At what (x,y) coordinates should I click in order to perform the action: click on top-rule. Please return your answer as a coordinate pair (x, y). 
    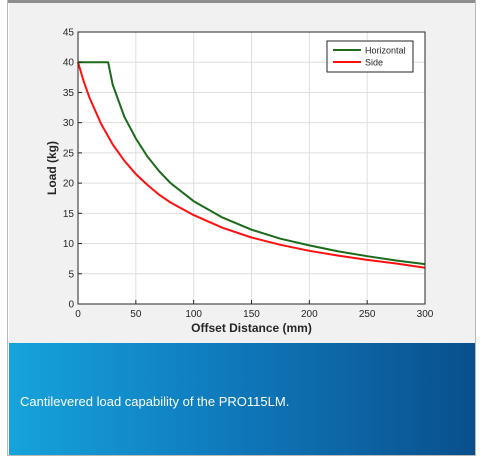
    Looking at the image, I should click on (241, 1).